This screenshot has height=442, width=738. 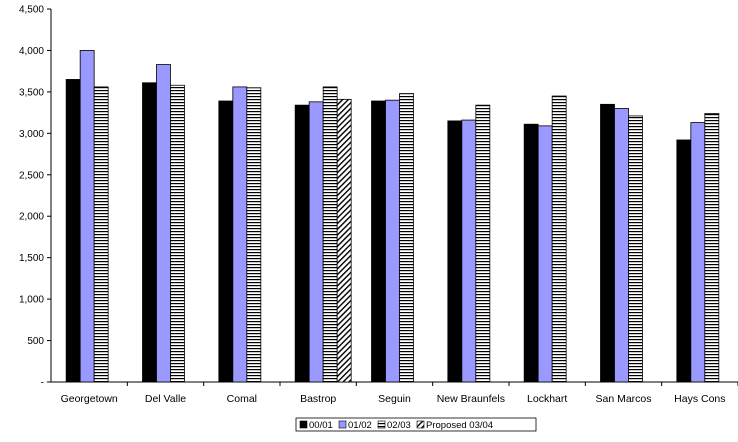 What do you see at coordinates (471, 399) in the screenshot?
I see `x-tick-label: New Braunfels` at bounding box center [471, 399].